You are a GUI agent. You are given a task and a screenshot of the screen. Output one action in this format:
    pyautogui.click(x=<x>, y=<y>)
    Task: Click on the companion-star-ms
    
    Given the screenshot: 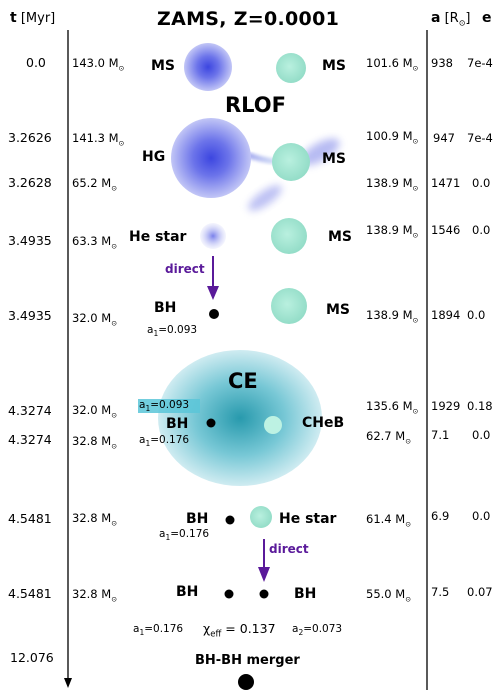 What is the action you would take?
    pyautogui.click(x=291, y=68)
    